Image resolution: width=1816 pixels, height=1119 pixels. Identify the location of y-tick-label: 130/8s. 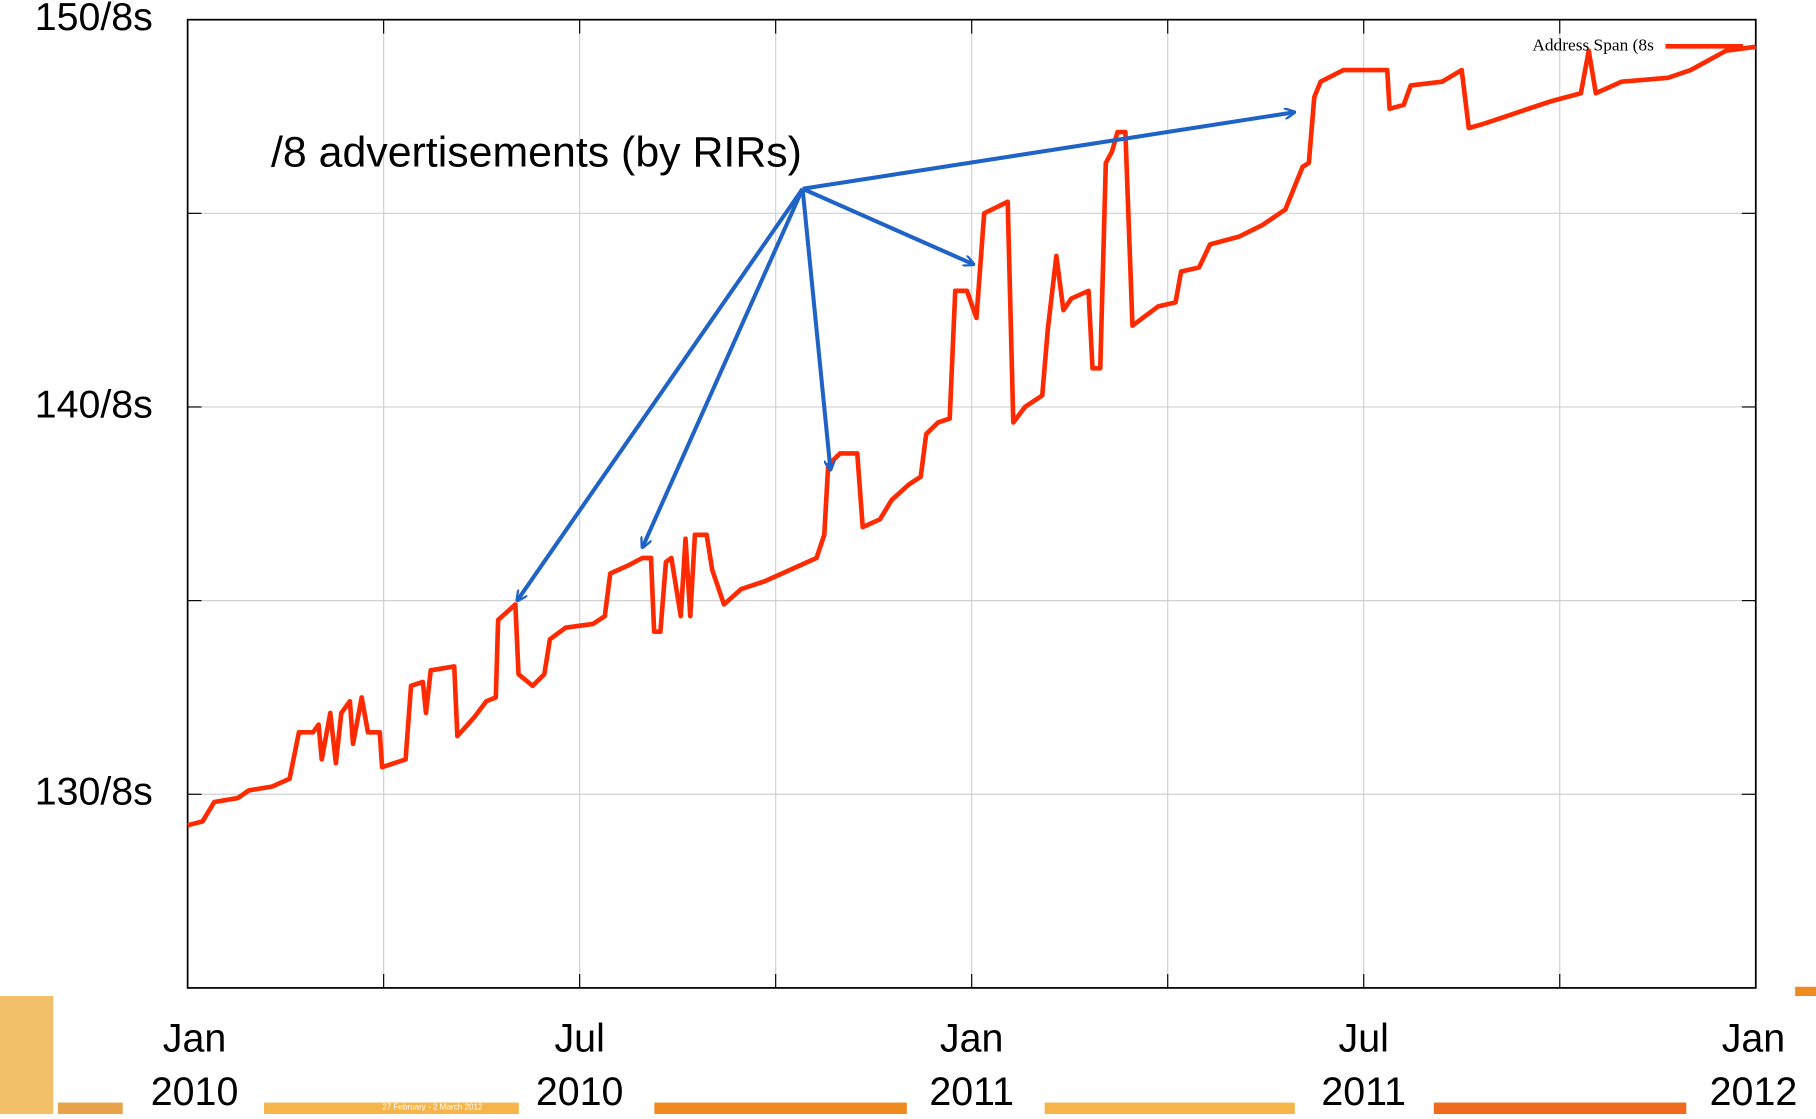
(94, 792).